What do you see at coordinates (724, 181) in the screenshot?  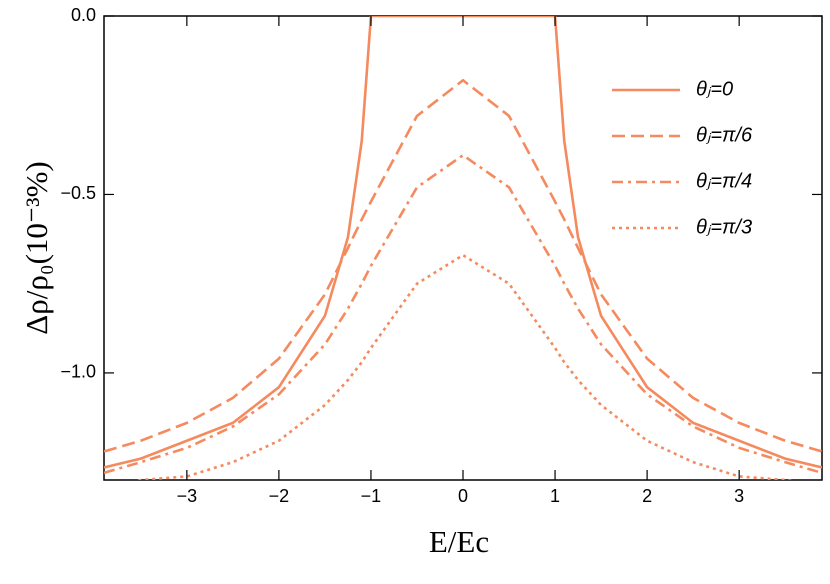 I see `legend-label: θⱼ=π/4` at bounding box center [724, 181].